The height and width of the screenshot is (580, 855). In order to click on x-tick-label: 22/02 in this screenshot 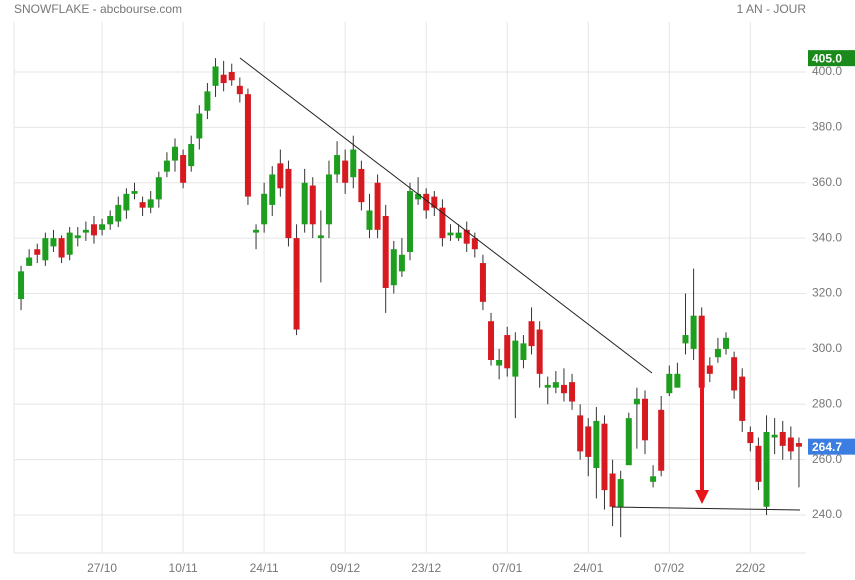, I will do `click(750, 568)`.